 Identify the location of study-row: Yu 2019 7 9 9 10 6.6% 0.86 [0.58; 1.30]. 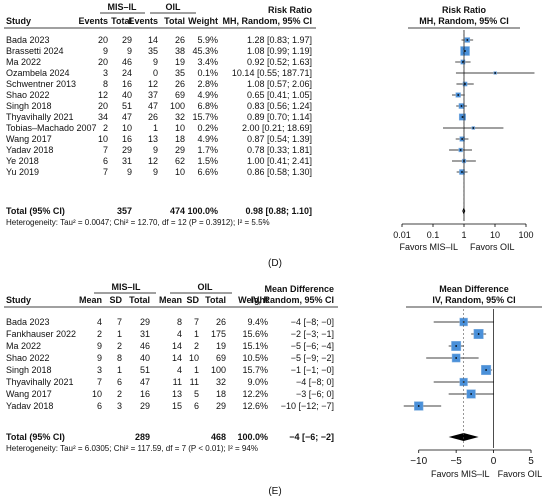
(237, 172).